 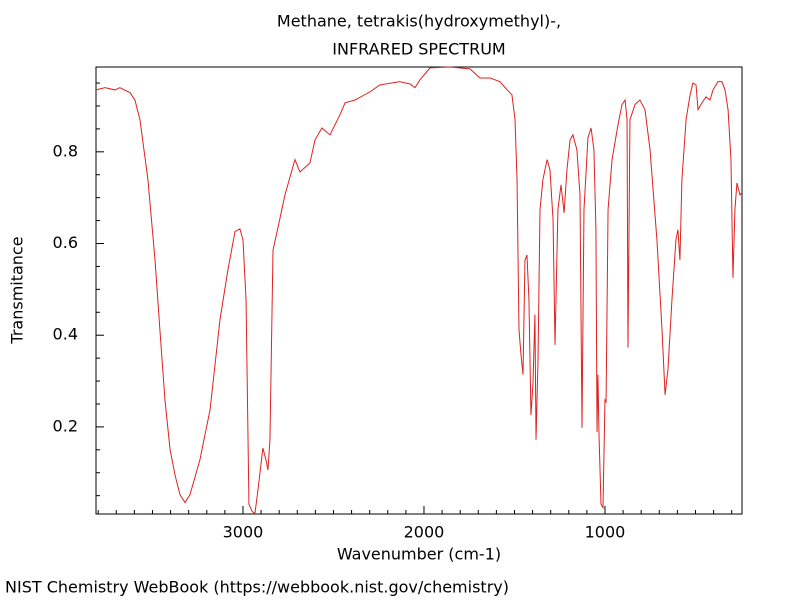 What do you see at coordinates (243, 532) in the screenshot?
I see `x-tick-label: 3000` at bounding box center [243, 532].